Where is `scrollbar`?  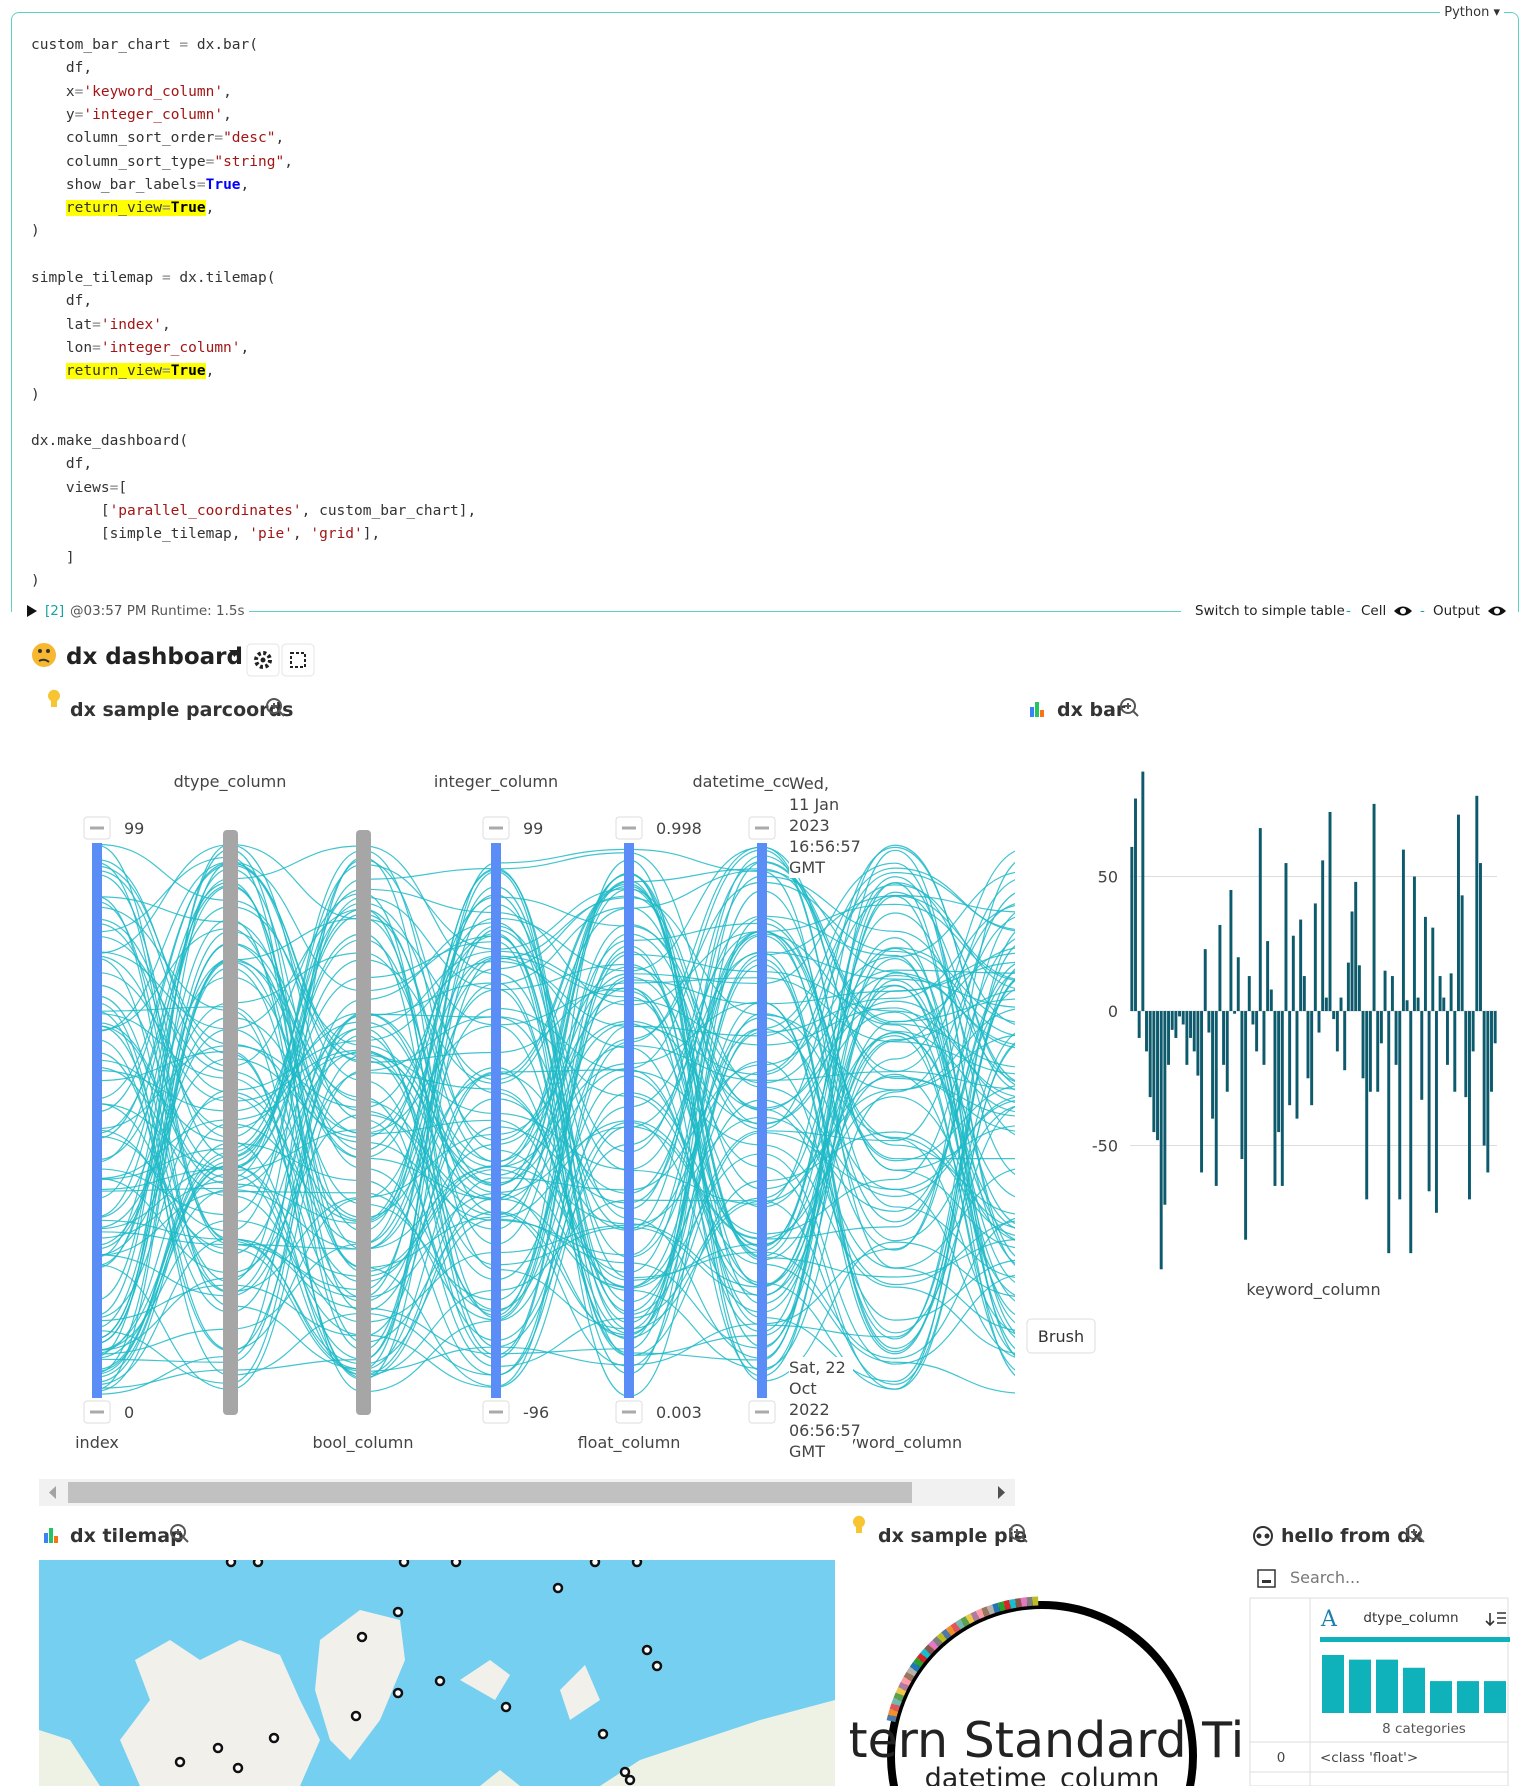
scrollbar is located at coordinates (527, 1492).